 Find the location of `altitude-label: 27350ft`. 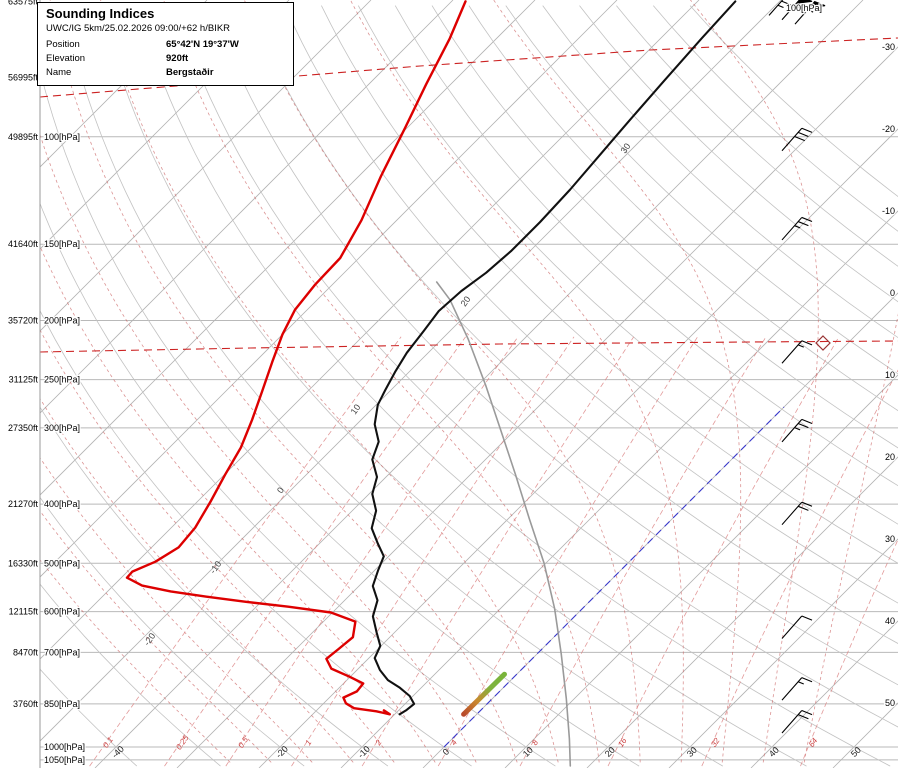

altitude-label: 27350ft is located at coordinates (23, 428).